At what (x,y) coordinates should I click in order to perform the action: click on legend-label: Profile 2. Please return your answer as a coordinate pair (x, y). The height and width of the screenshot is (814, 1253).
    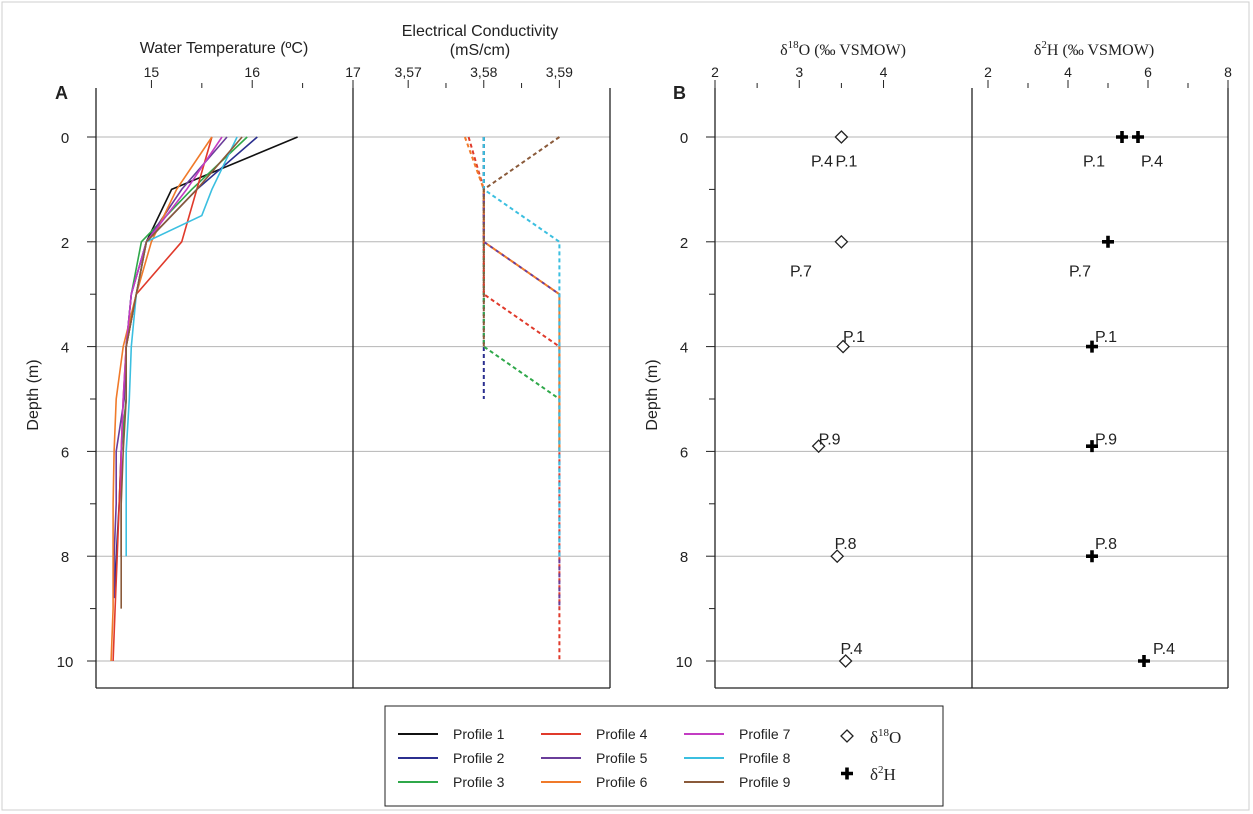
    Looking at the image, I should click on (479, 758).